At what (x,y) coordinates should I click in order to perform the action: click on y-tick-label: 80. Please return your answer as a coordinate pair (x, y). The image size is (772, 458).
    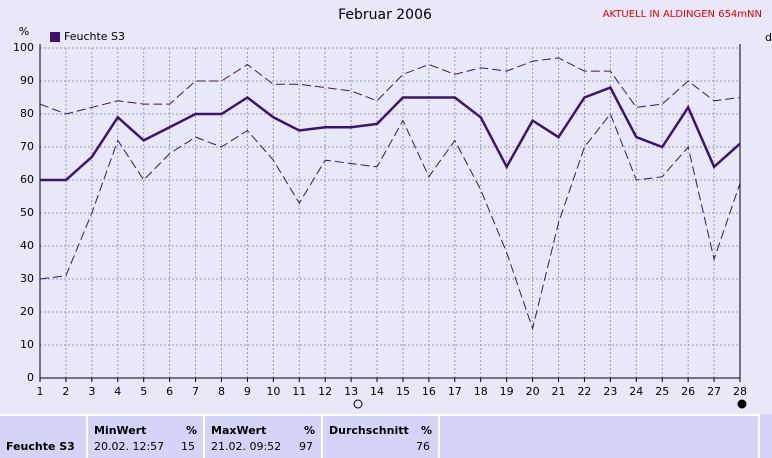
    Looking at the image, I should click on (27, 113).